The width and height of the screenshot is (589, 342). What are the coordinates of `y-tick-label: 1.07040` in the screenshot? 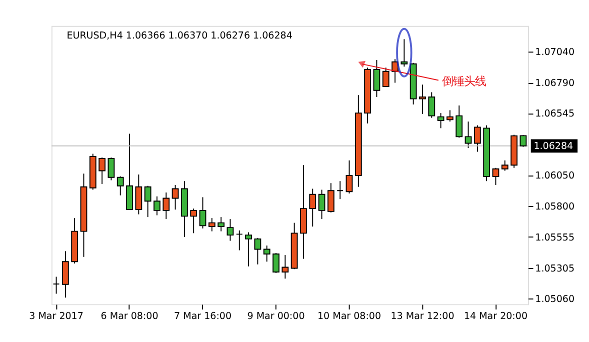 It's located at (555, 52).